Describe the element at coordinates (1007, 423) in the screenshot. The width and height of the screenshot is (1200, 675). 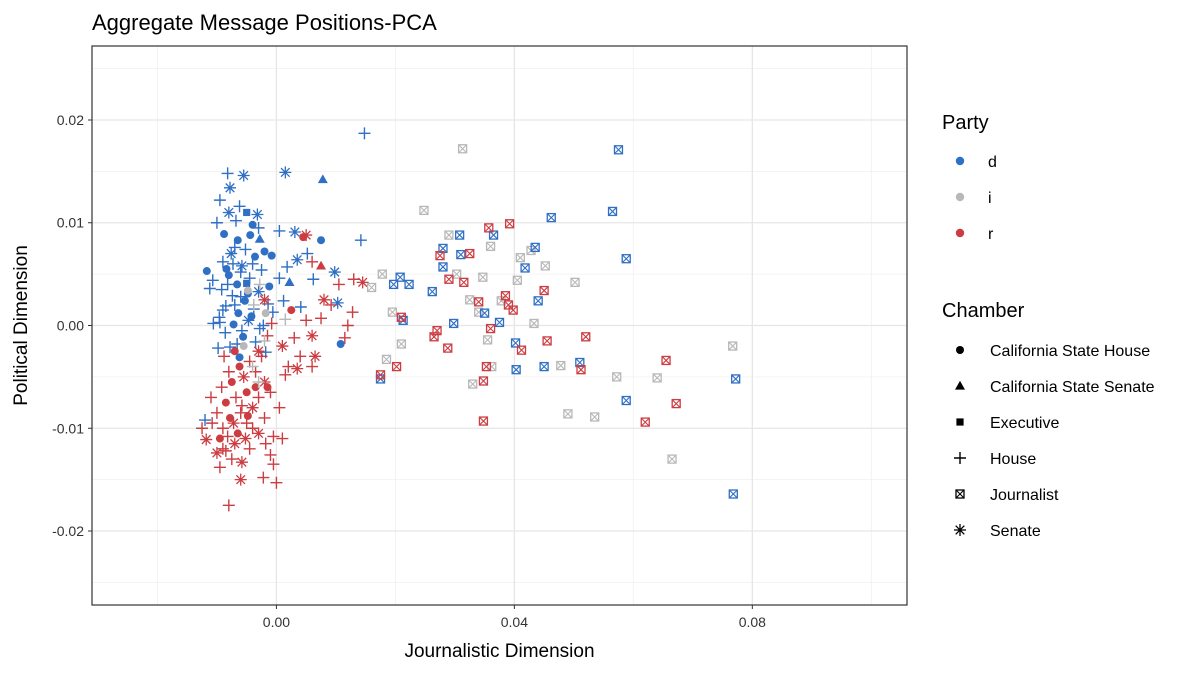
I see `legend-chamber-item: Executive` at that location.